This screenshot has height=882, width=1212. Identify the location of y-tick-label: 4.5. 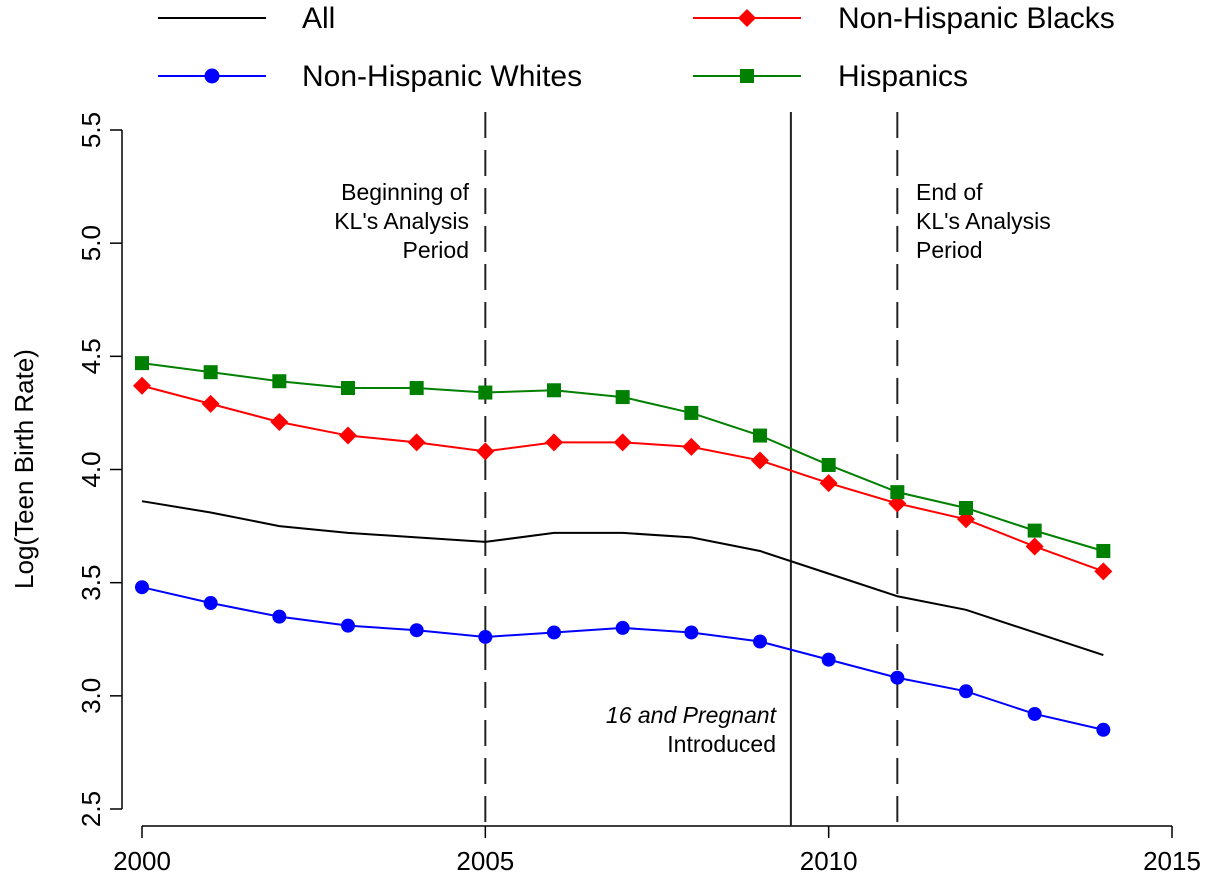
(91, 356).